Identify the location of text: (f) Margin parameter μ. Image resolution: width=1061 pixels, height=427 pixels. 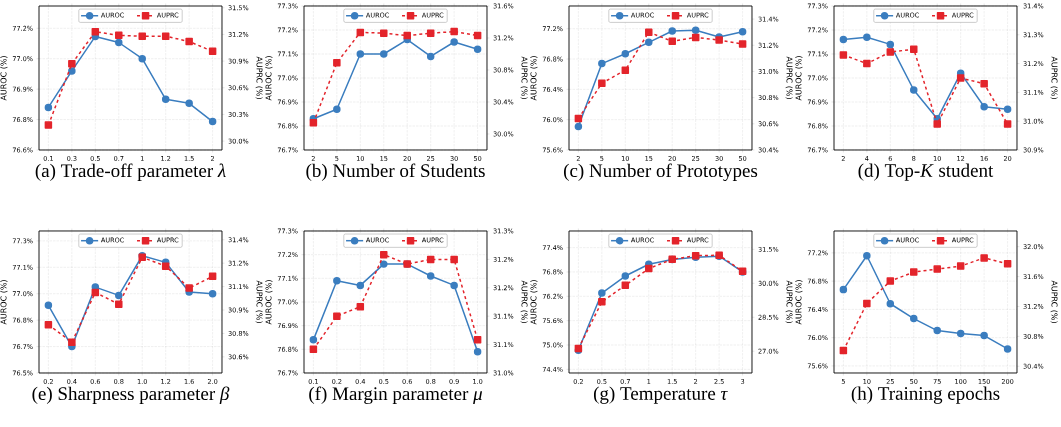
(396, 395).